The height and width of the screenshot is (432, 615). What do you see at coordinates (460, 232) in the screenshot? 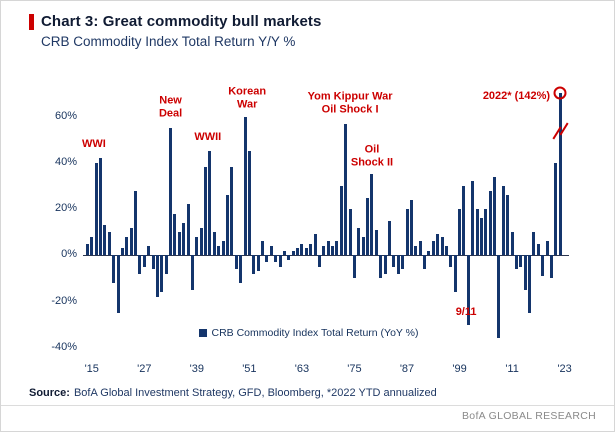
I see `bar-1999` at bounding box center [460, 232].